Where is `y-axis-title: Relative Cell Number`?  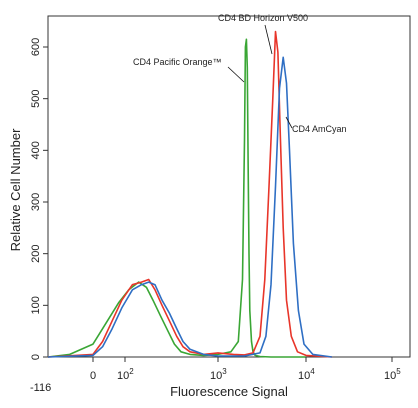 y-axis-title: Relative Cell Number is located at coordinates (15, 189).